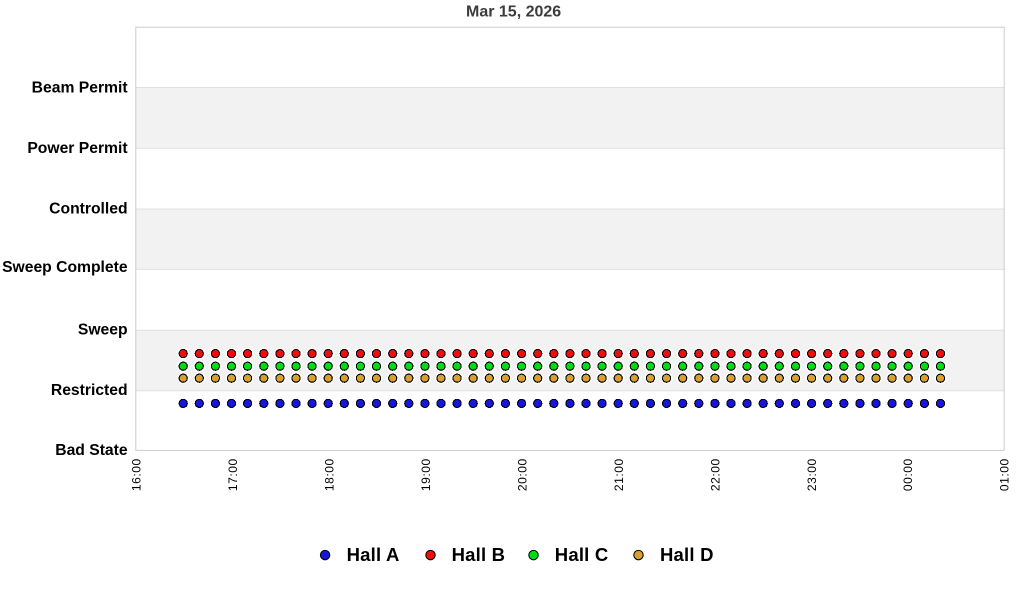  Describe the element at coordinates (426, 474) in the screenshot. I see `svg-text: 19:00` at that location.